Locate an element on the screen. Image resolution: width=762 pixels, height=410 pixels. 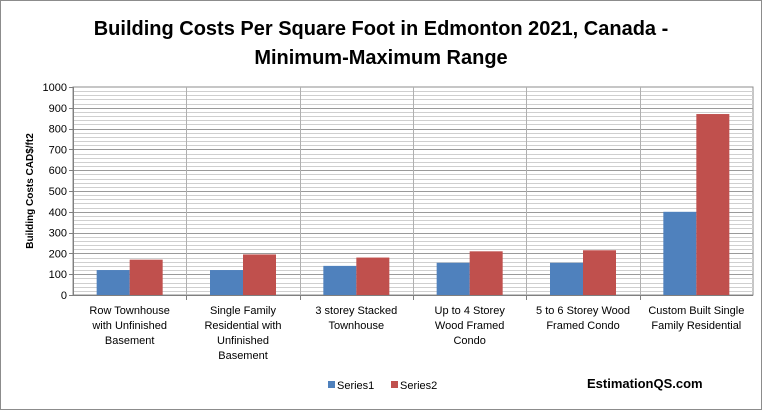
legend: Series1 Series2 is located at coordinates (382, 386).